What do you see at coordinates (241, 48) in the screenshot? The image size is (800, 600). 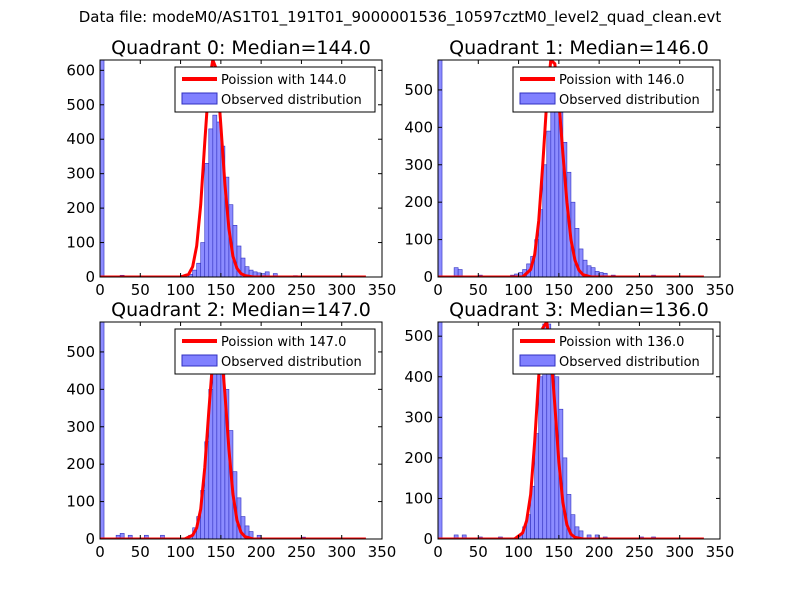 I see `subplot-title: Quadrant 0: Median=144.0` at bounding box center [241, 48].